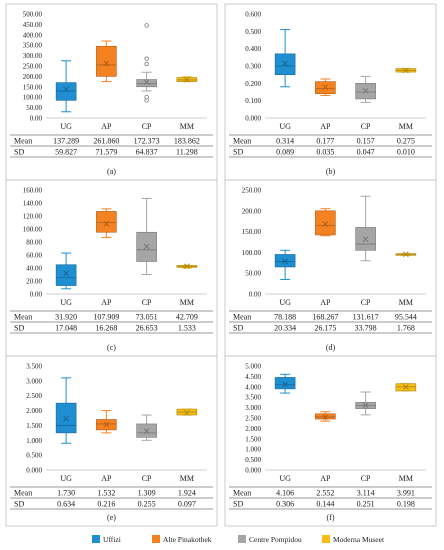  I want to click on x-category-label: UG, so click(66, 126).